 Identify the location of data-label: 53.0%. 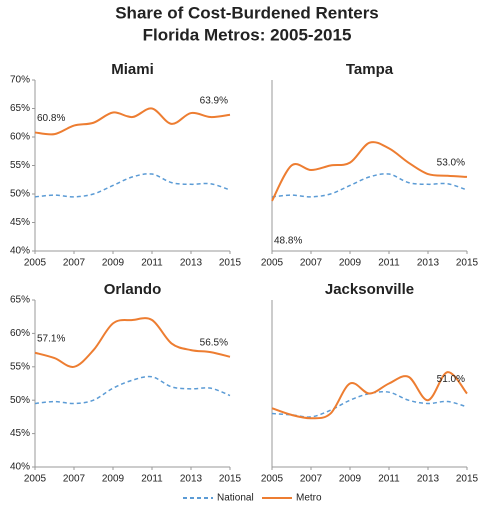
(451, 163).